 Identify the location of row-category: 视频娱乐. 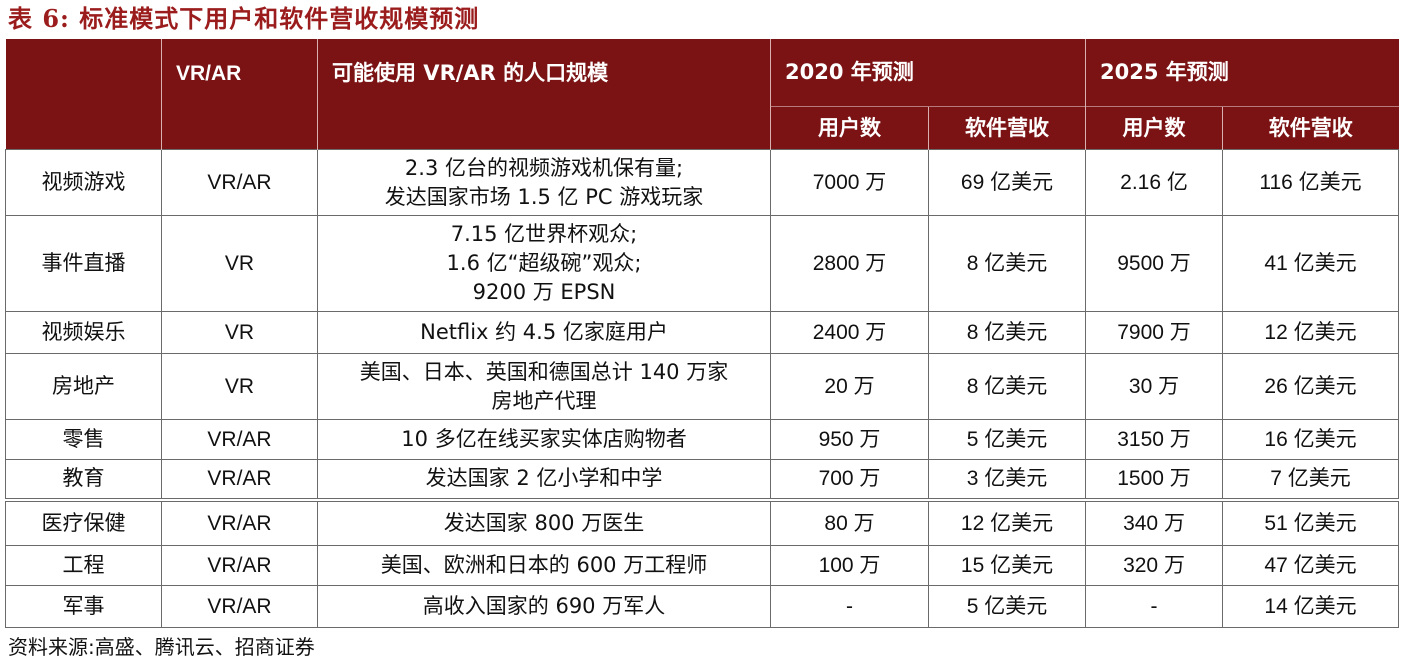
(83, 332).